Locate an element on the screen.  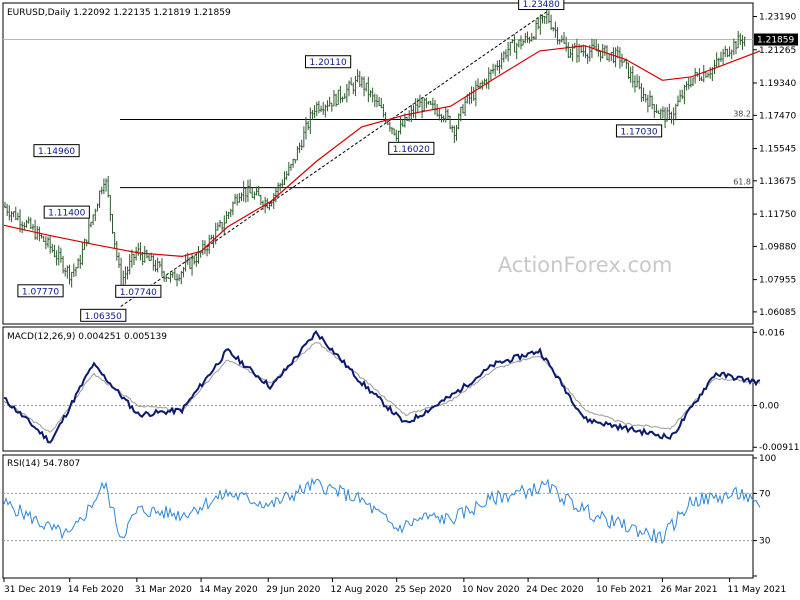
price-annotation-label: 1.20110 is located at coordinates (327, 63).